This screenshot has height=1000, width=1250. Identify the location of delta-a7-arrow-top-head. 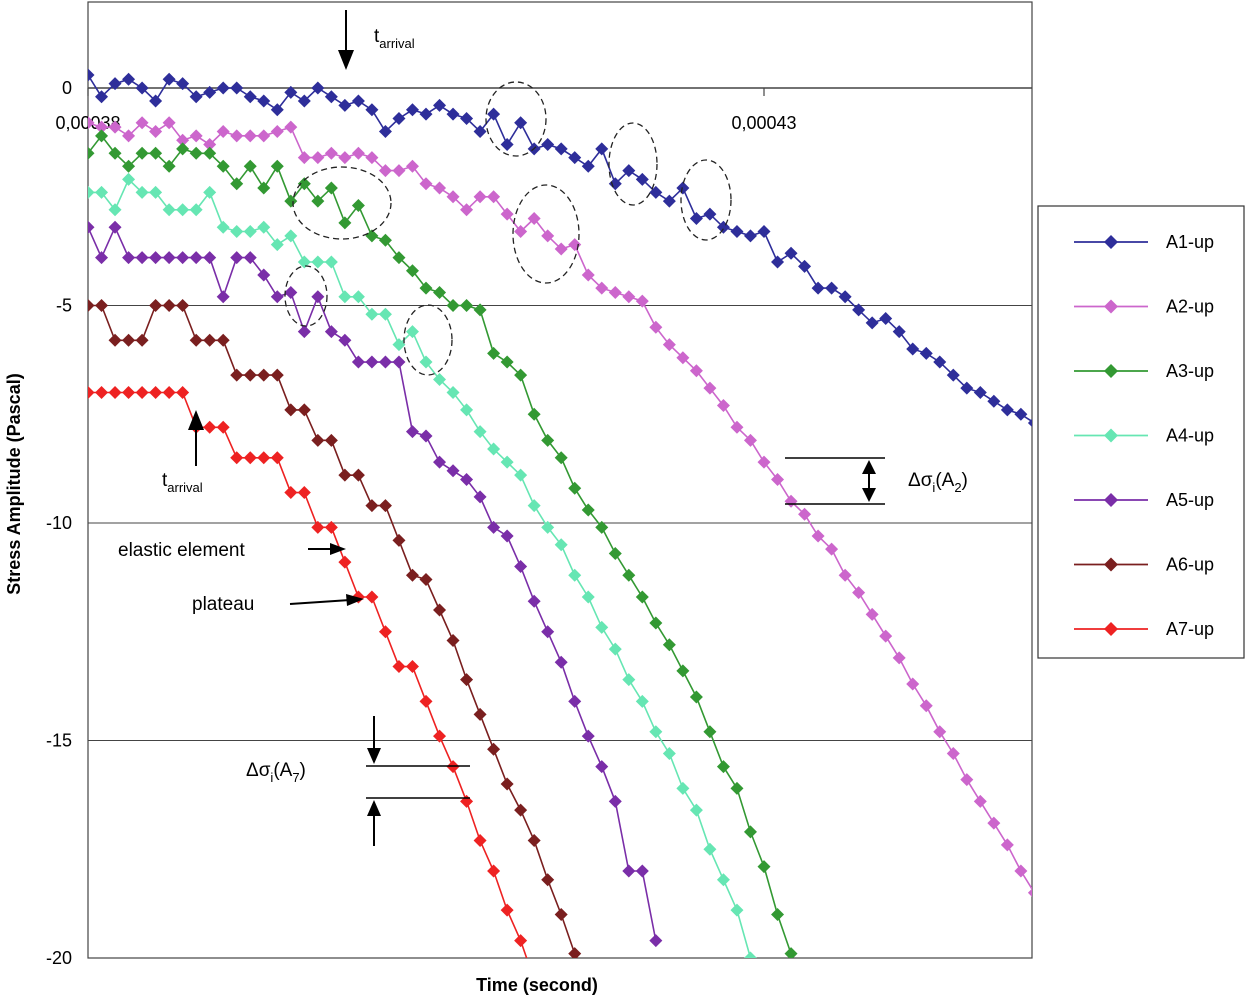
(374, 756).